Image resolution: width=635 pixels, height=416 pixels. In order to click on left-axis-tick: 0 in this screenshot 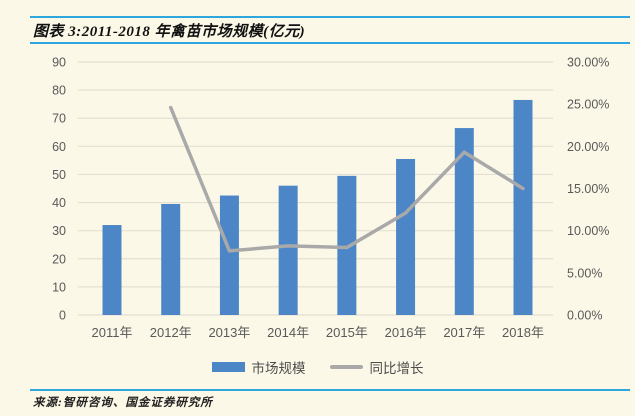, I will do `click(62, 316)`.